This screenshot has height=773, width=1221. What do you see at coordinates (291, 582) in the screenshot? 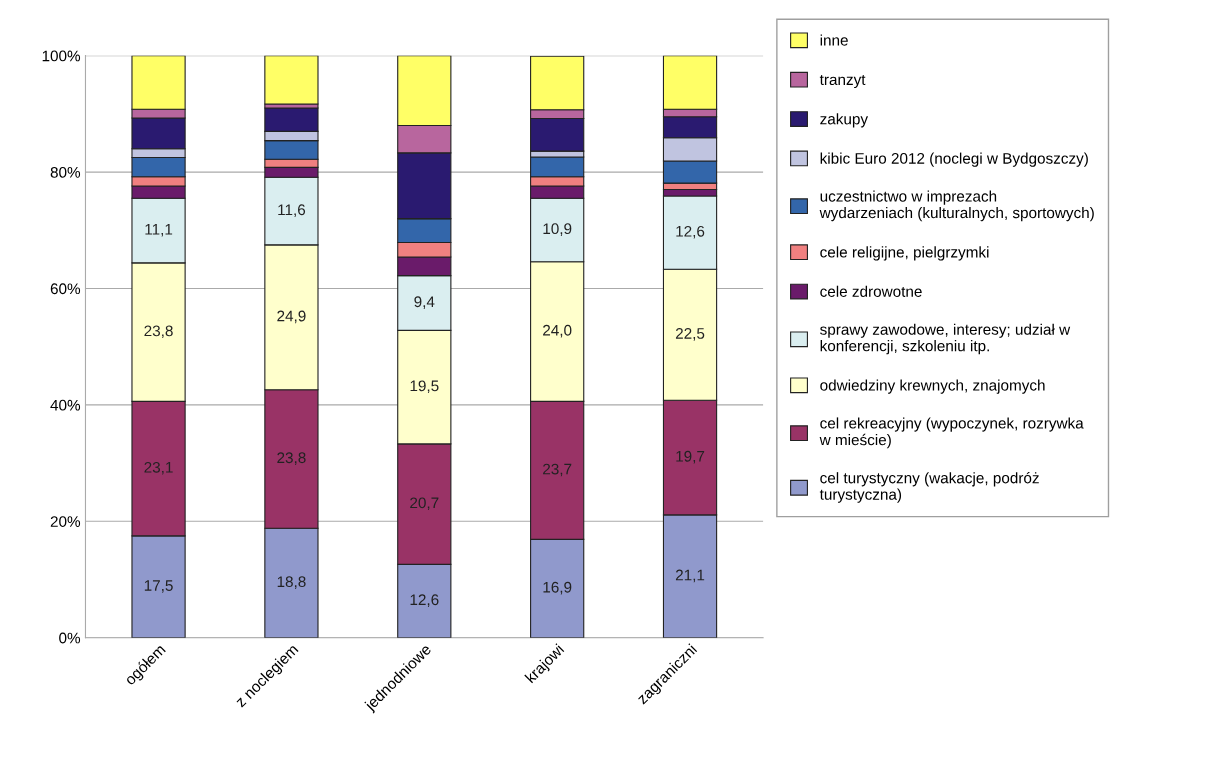
I see `data-label: 18,8` at bounding box center [291, 582].